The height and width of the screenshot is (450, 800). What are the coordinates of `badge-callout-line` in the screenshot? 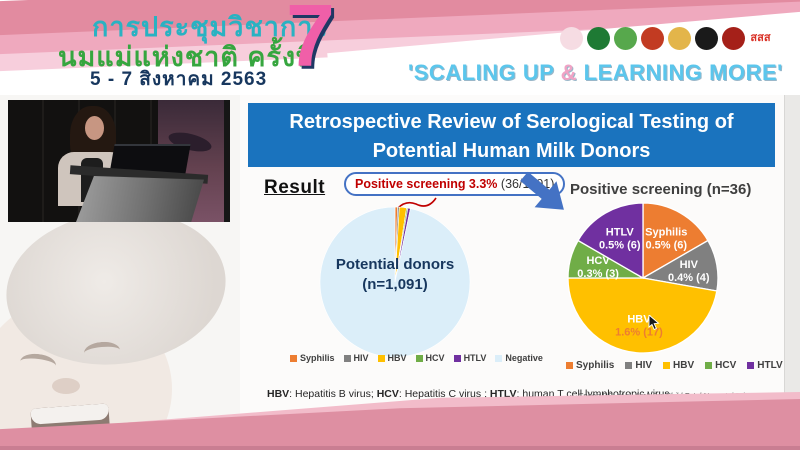 It's located at (417, 203).